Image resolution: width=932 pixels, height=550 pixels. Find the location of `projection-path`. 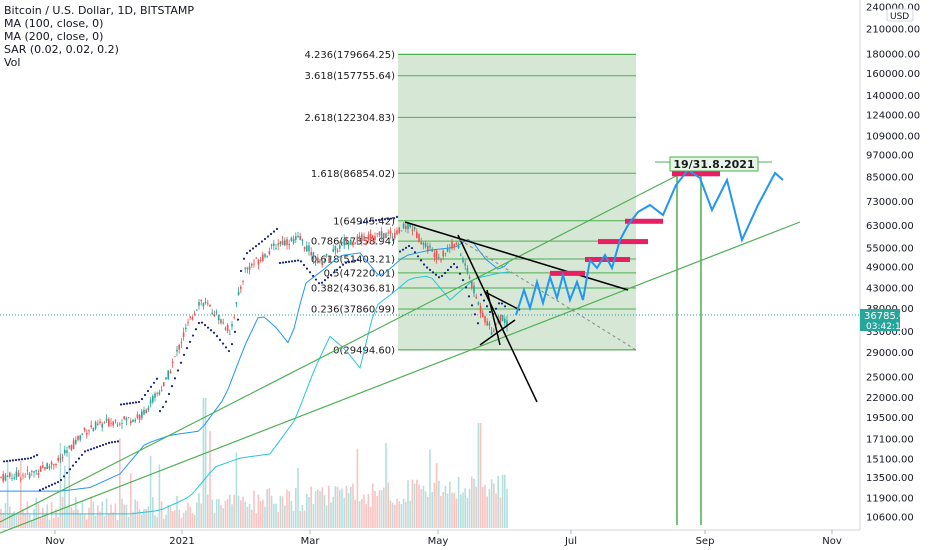

projection-path is located at coordinates (649, 242).